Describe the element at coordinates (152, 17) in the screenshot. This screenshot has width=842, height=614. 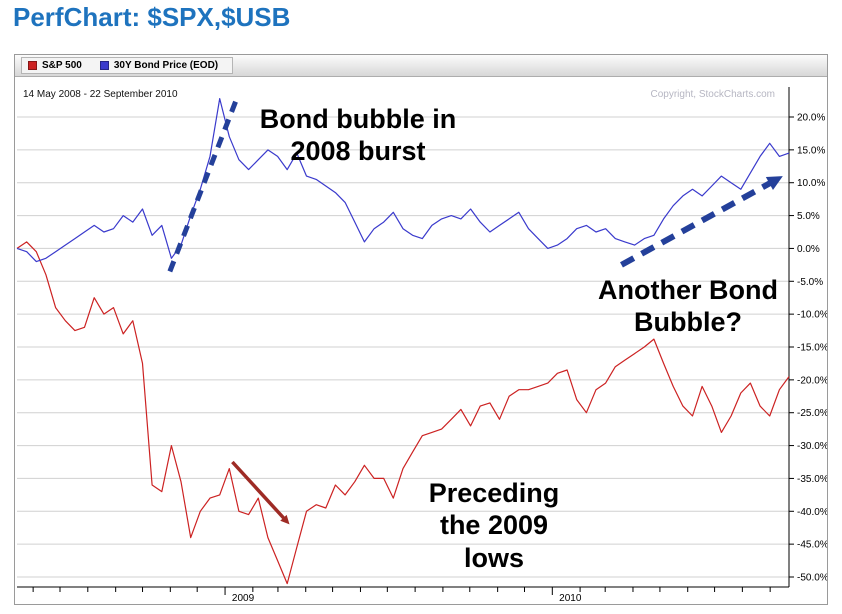
I see `page-title: PerfChart: $SPX,$USB` at that location.